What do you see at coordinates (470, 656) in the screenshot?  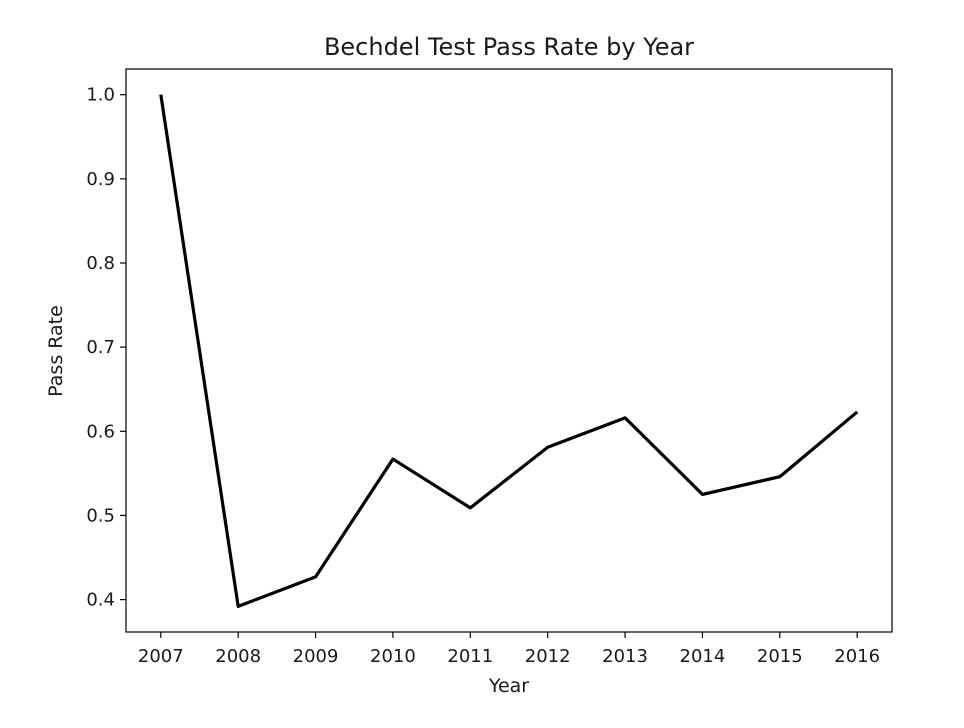 I see `x-tick-label: 2011` at bounding box center [470, 656].